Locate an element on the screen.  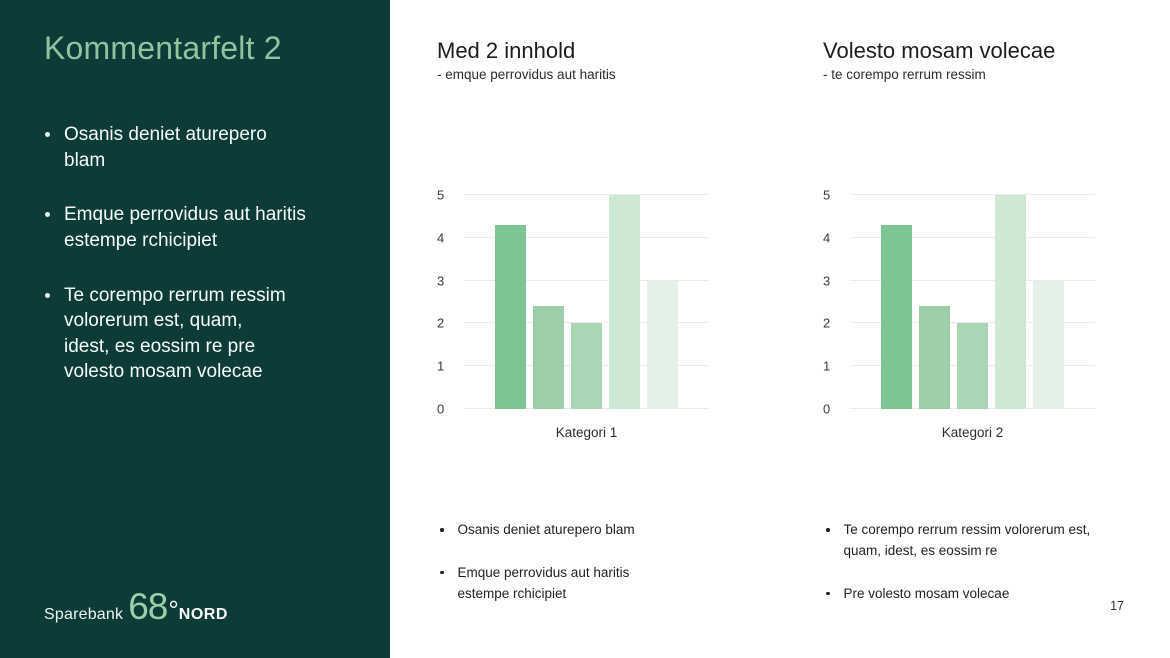
bar-chart-kategori-1: 0 1 2 3 4 5 Kategori 1 is located at coordinates (573, 314).